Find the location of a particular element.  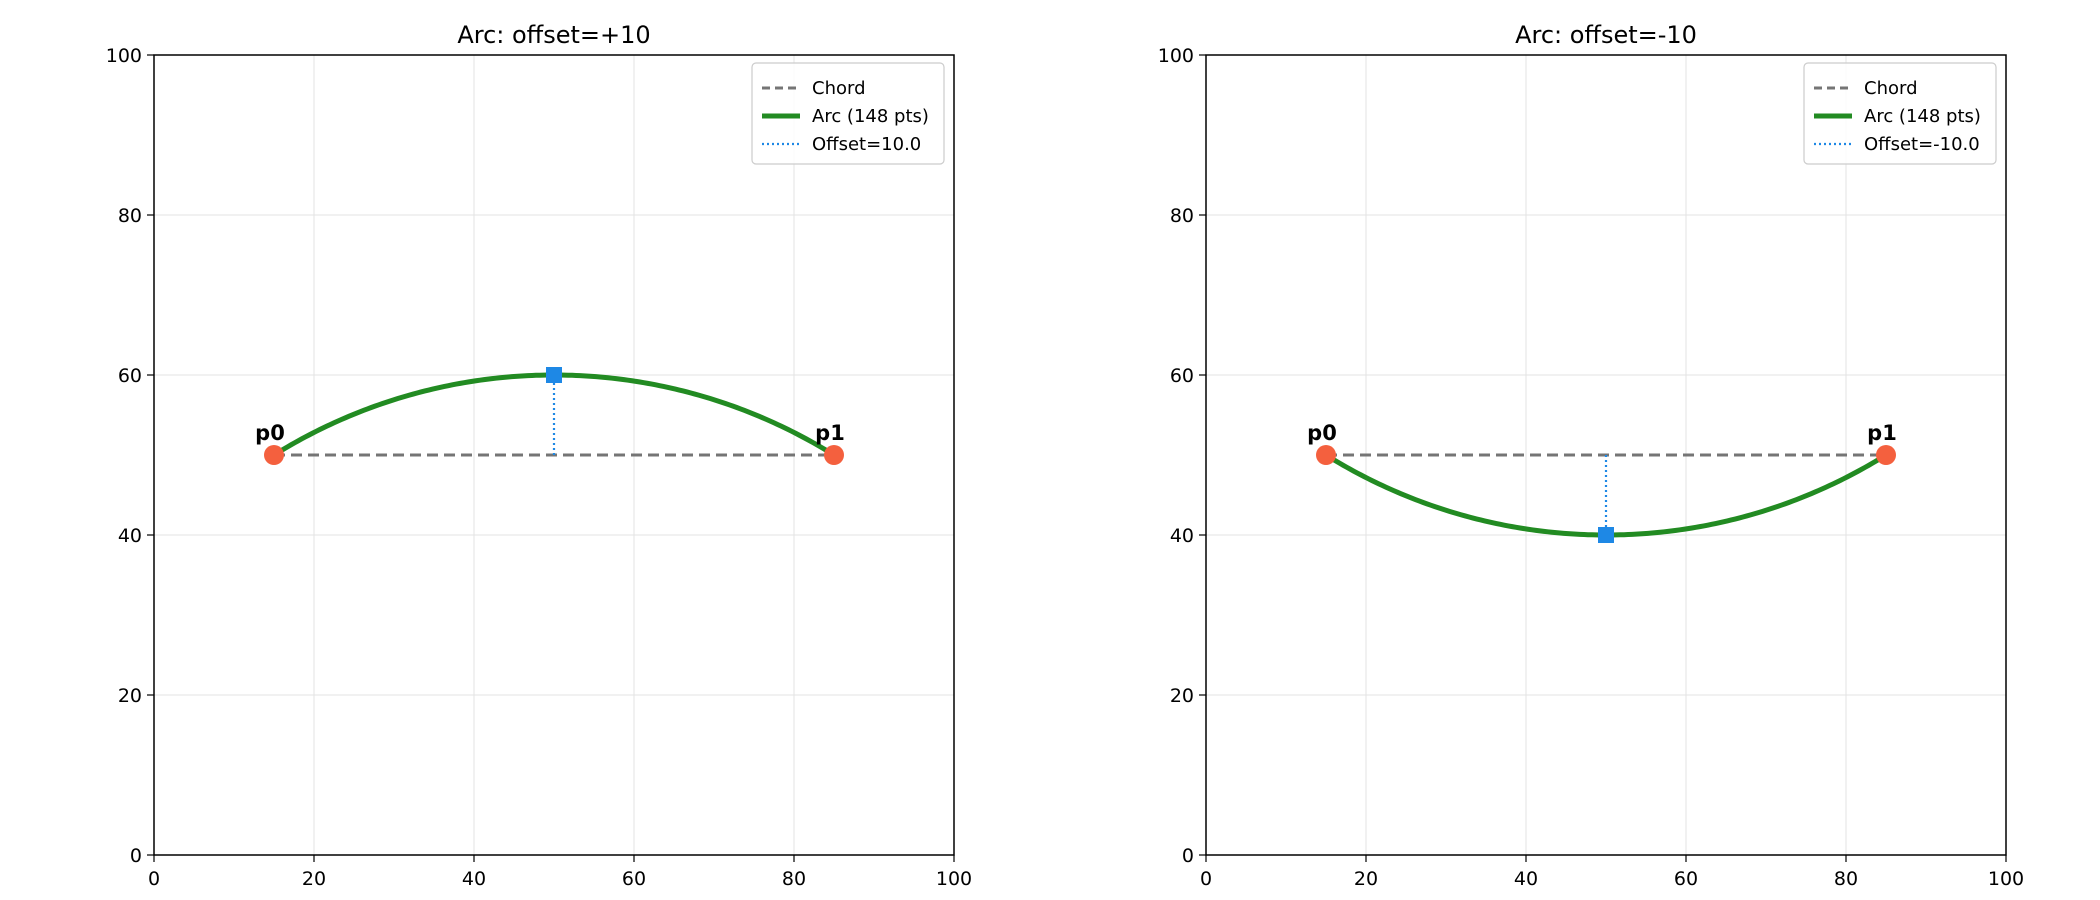

legend: Chord Arc (148 pts) Offset=-10.0 is located at coordinates (1900, 113).